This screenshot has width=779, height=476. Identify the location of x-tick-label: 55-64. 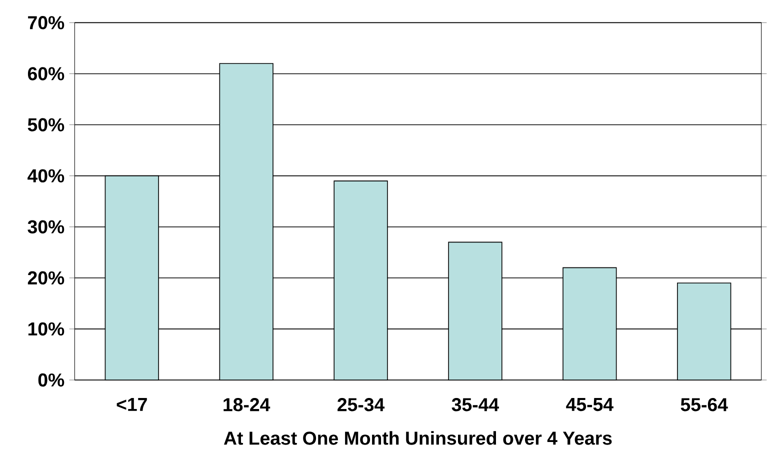
(704, 405).